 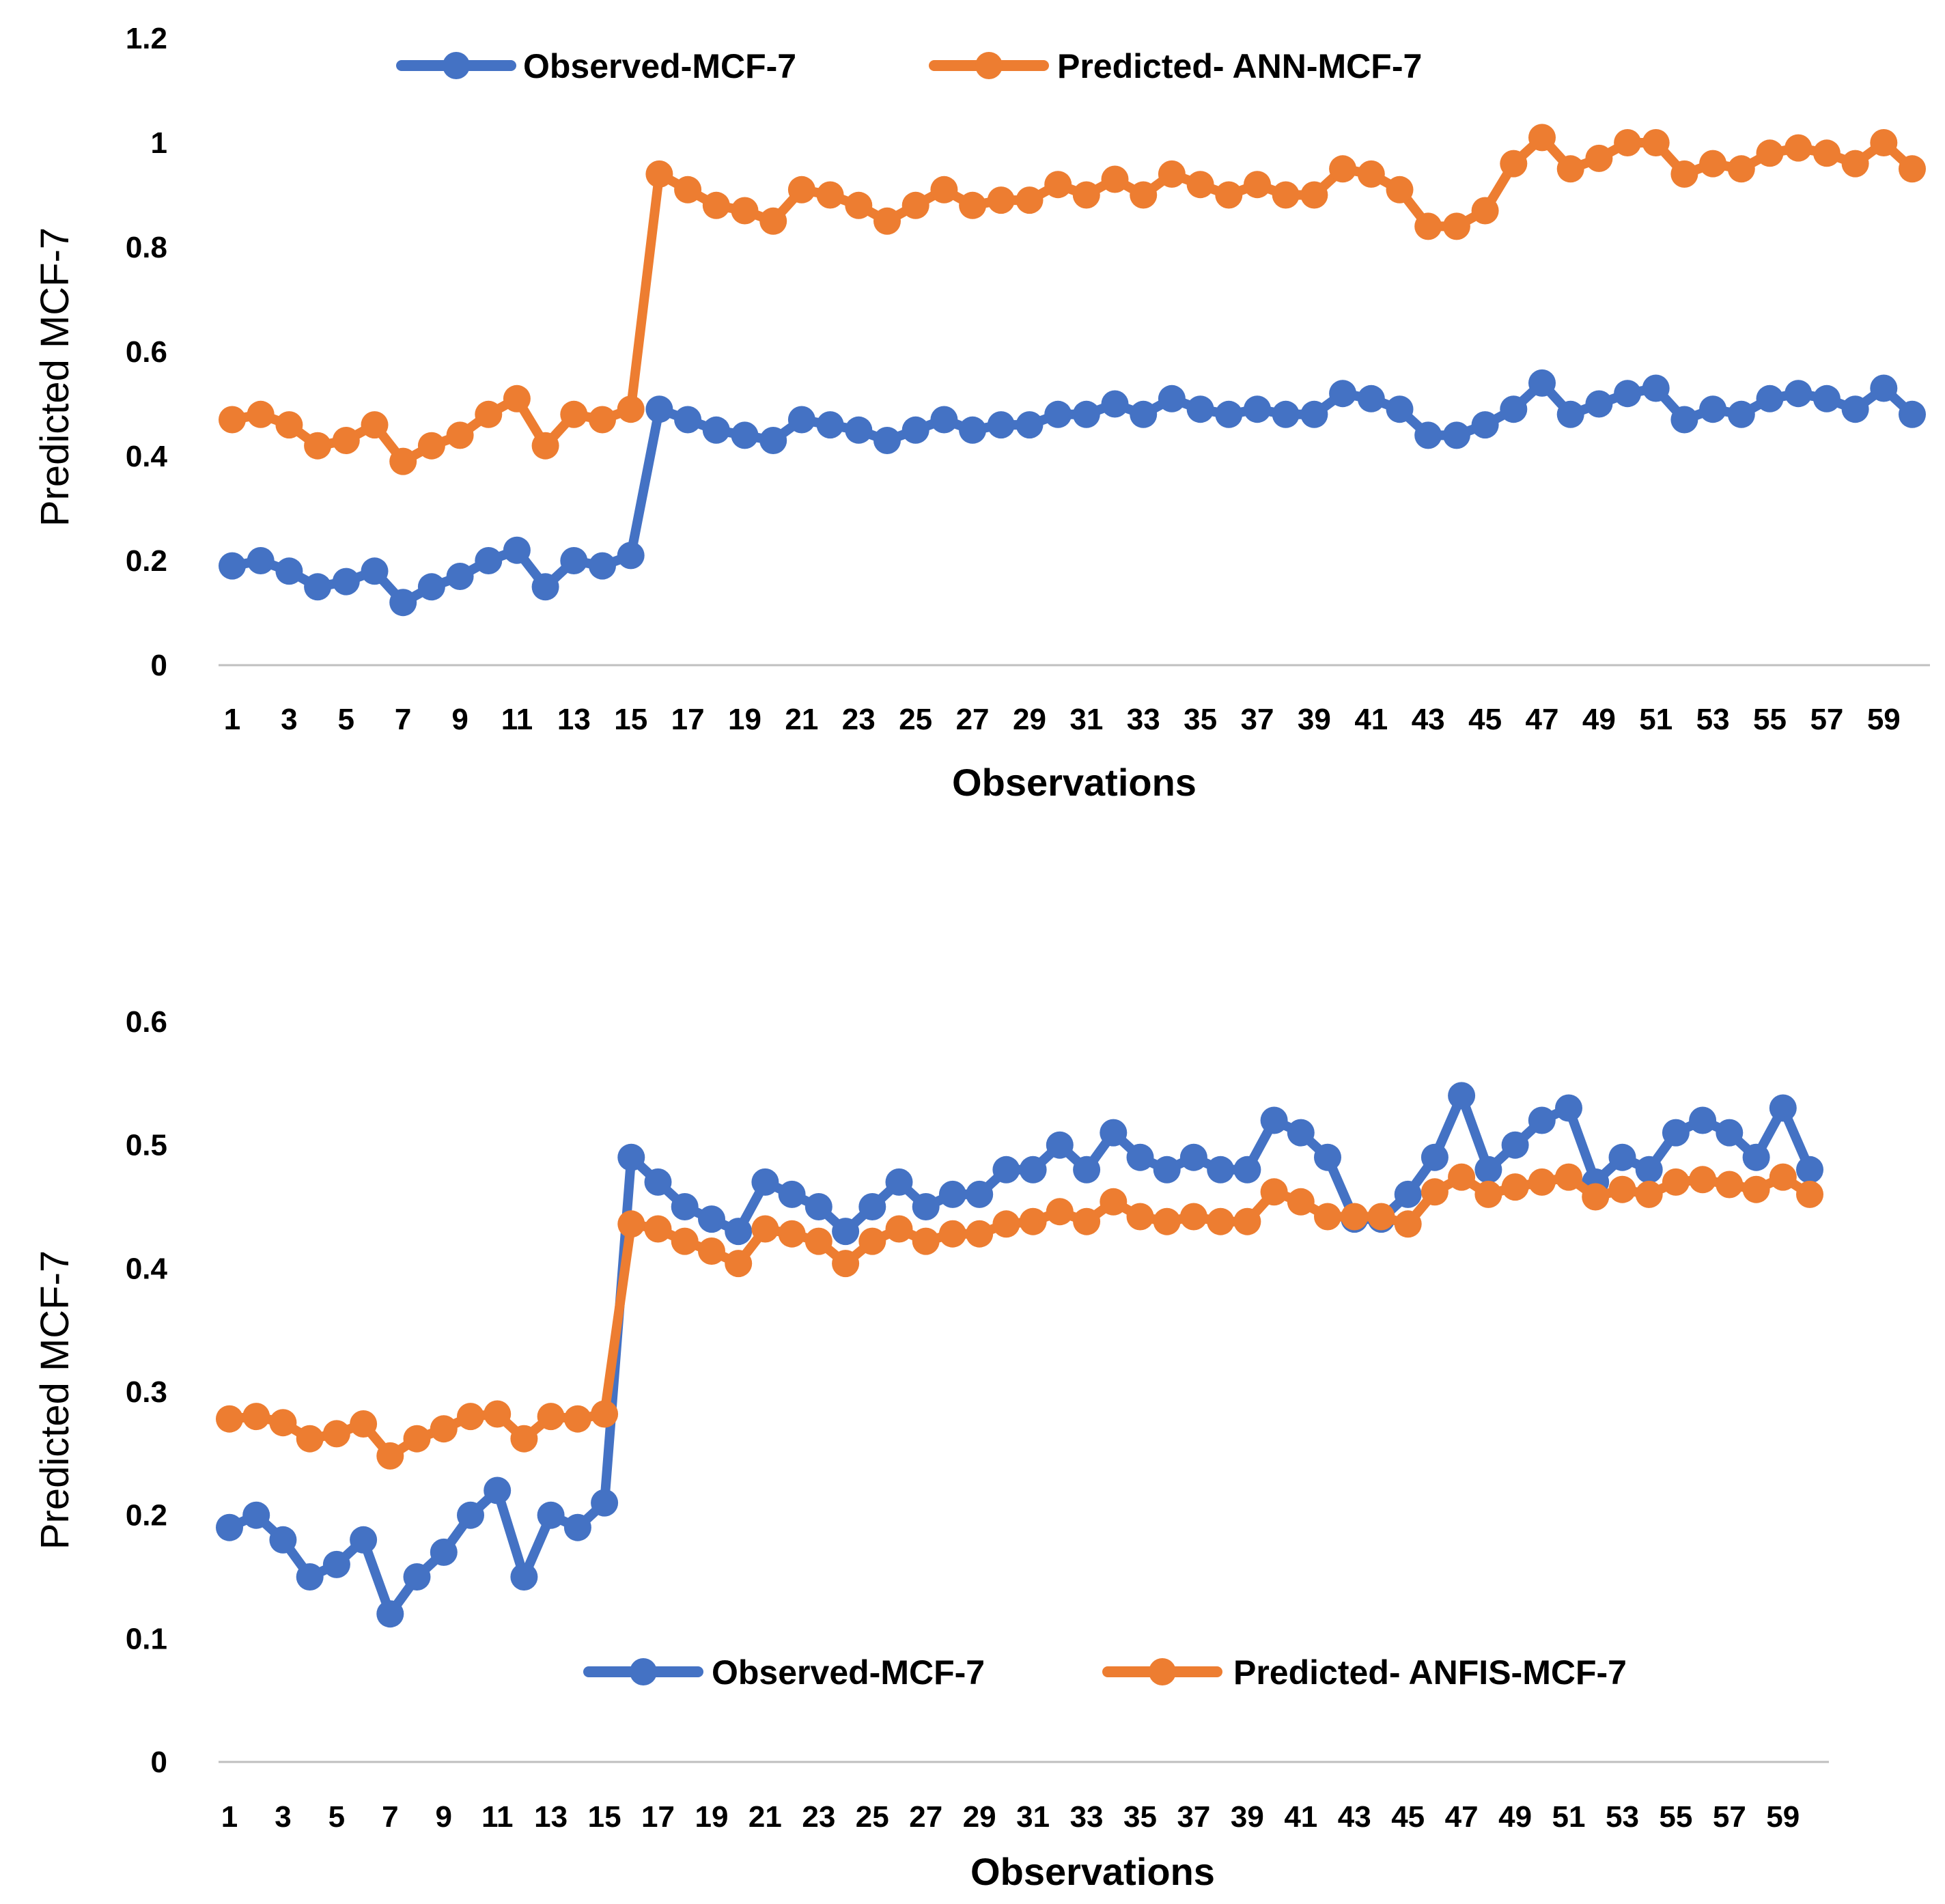 What do you see at coordinates (147, 1268) in the screenshot?
I see `y-tick-label: 0.4` at bounding box center [147, 1268].